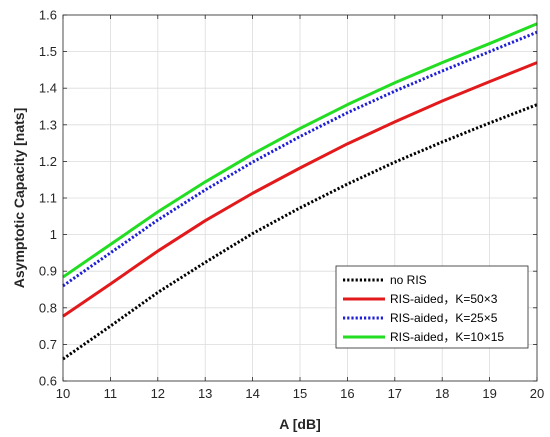 The height and width of the screenshot is (437, 550). I want to click on x-tick-label: 14, so click(252, 393).